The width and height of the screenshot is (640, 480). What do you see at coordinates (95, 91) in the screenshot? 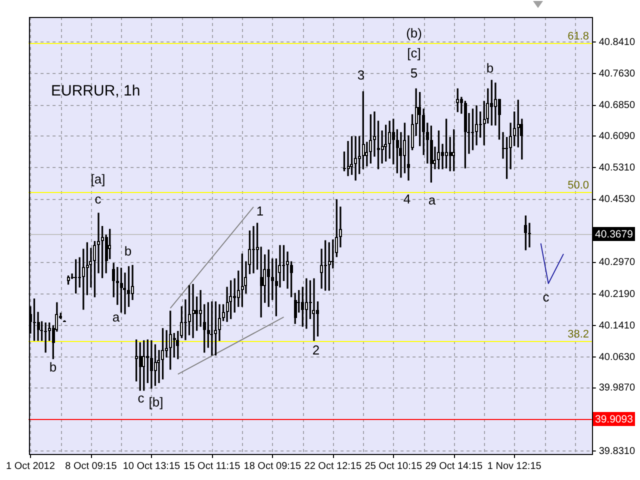
I see `text: EURRUR, 1h` at bounding box center [95, 91].